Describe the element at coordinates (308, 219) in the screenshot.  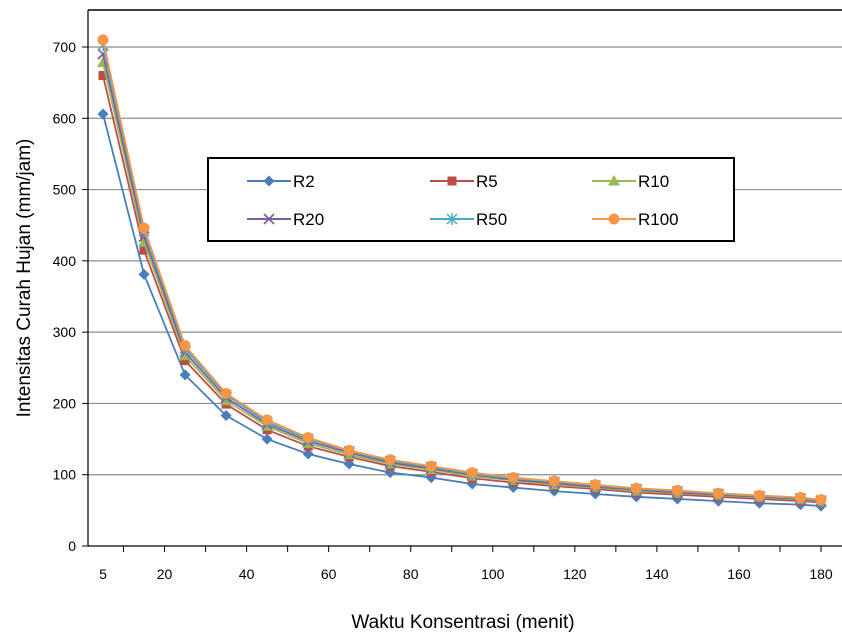
I see `legend-label: R20` at that location.